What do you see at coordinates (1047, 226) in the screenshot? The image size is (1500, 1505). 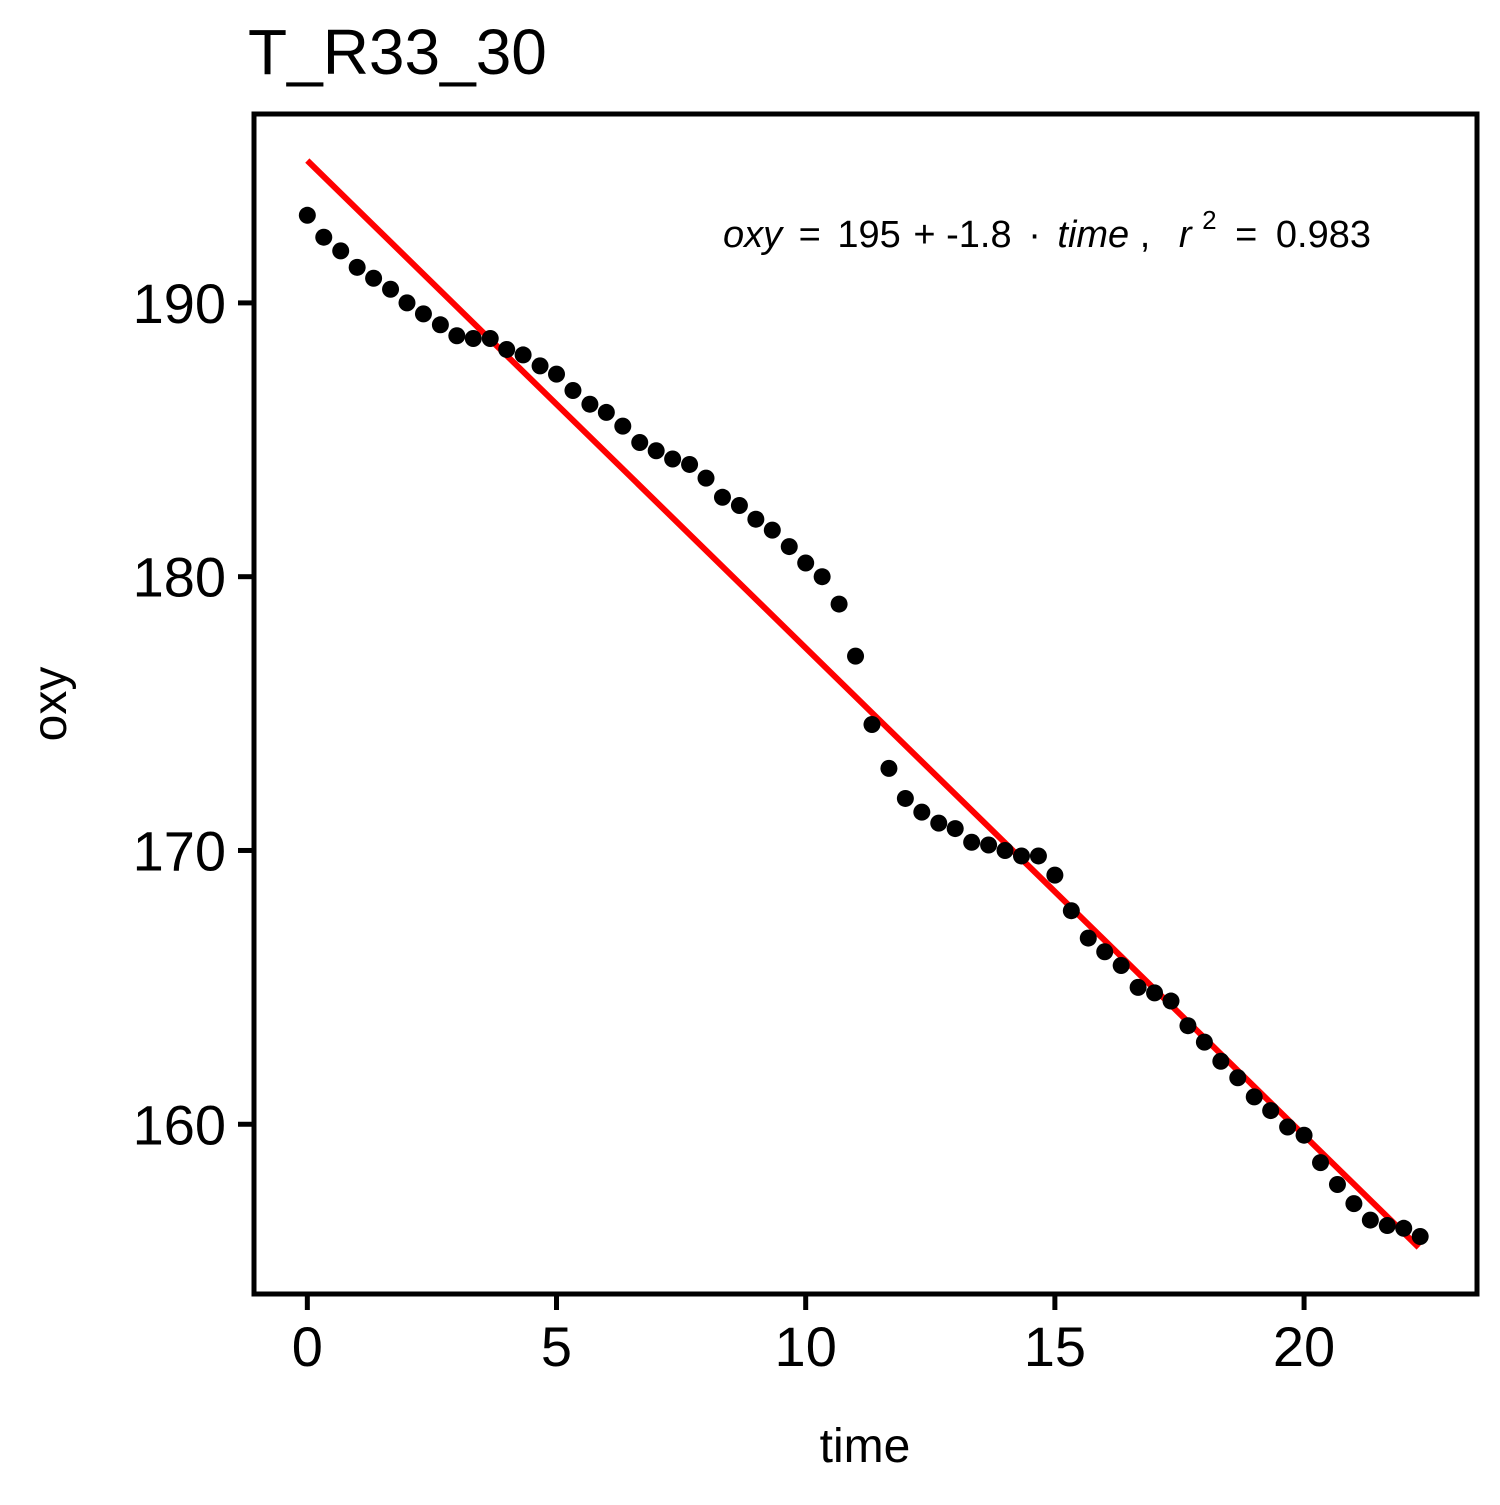 I see `regression-equation: oxy = 195 + -1.8 · time , r 2 = 0.983` at bounding box center [1047, 226].